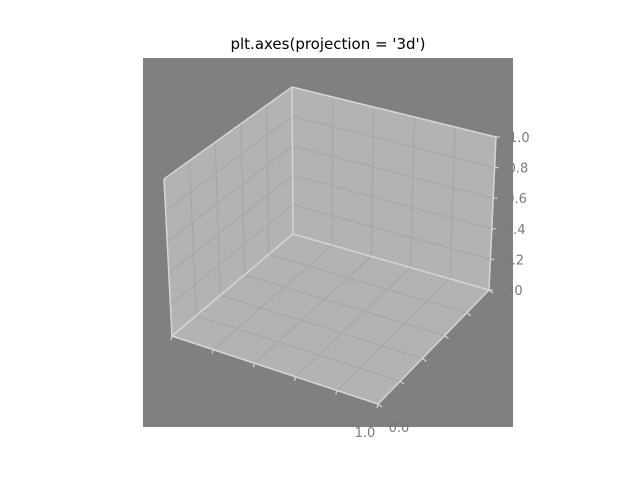  What do you see at coordinates (512, 291) in the screenshot?
I see `z-tick-label: 0.0` at bounding box center [512, 291].